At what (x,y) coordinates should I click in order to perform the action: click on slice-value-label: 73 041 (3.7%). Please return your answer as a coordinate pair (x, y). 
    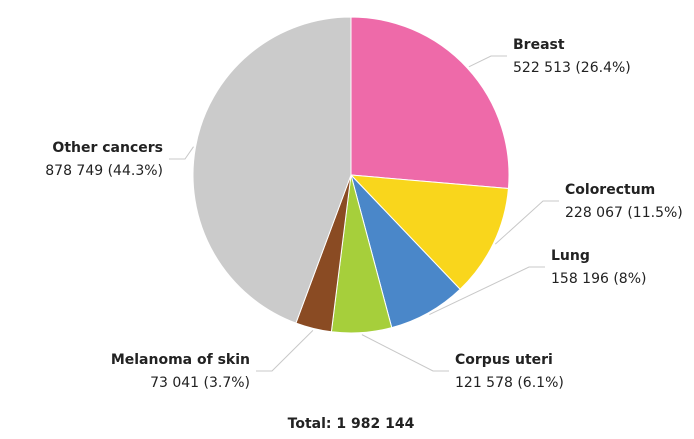
    Looking at the image, I should click on (200, 383).